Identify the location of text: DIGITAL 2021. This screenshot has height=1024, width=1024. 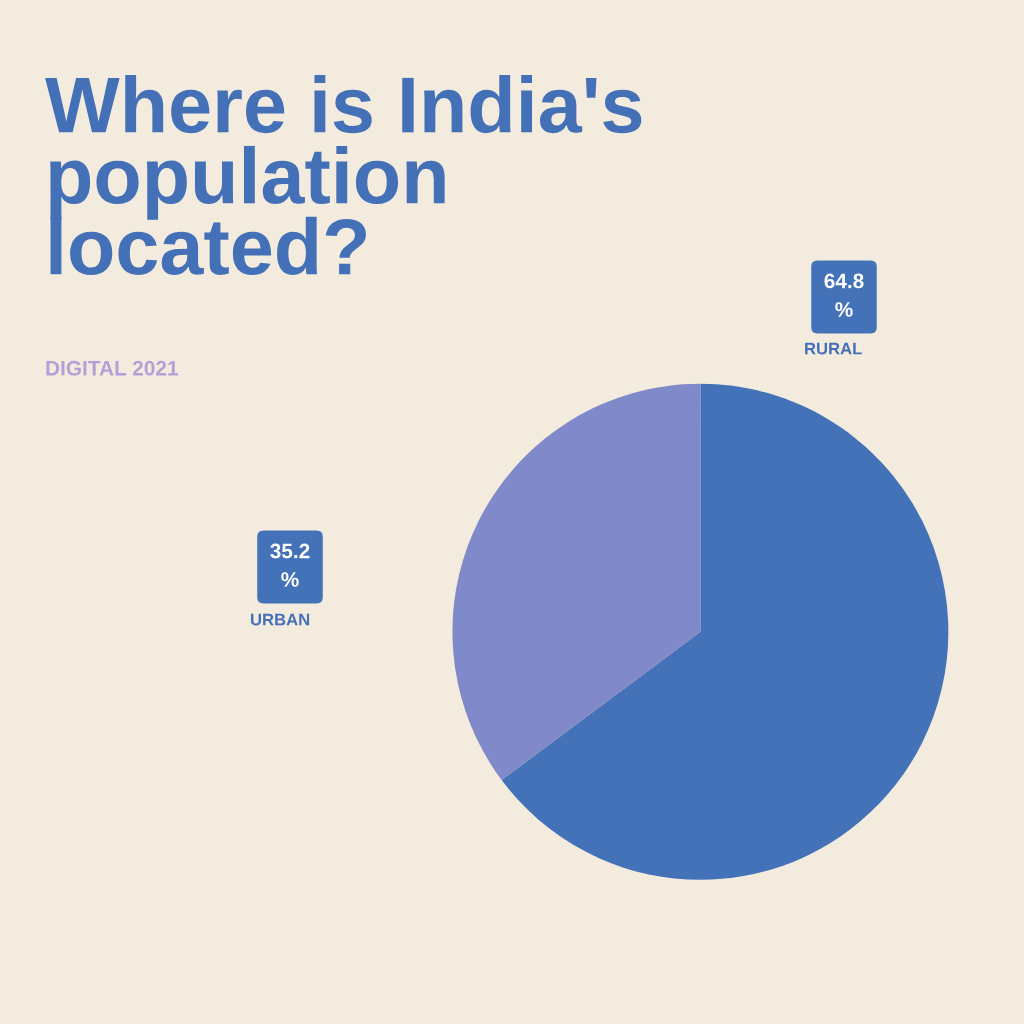
(112, 368).